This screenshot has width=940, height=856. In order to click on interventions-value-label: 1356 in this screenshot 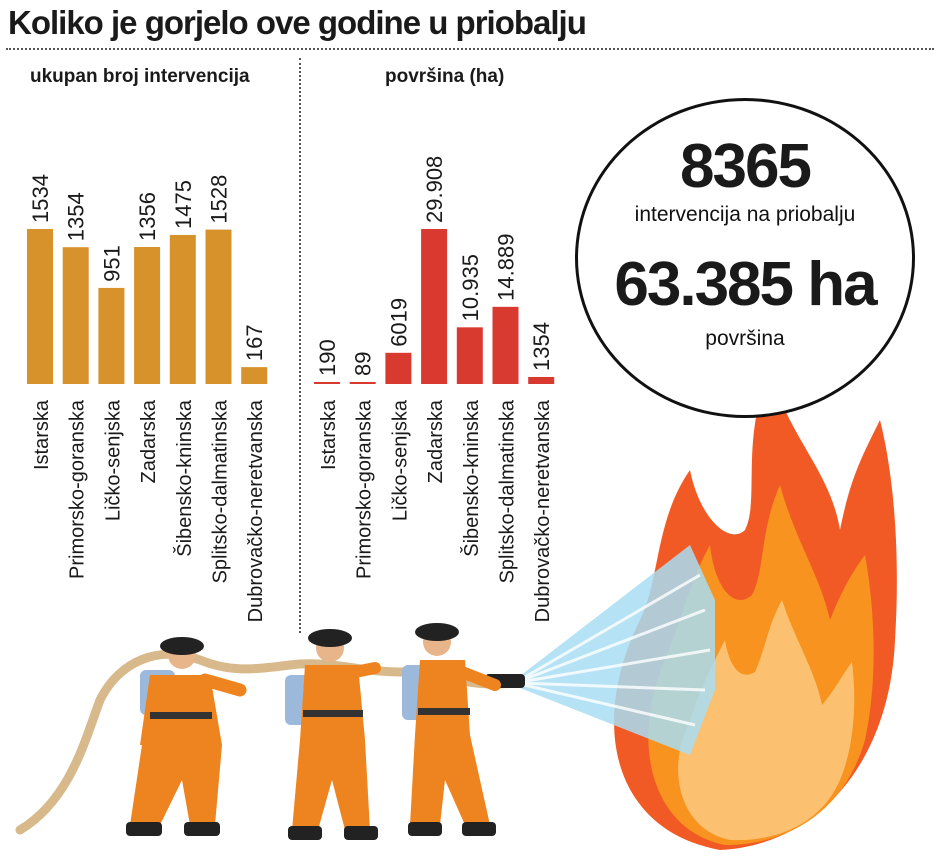, I will do `click(147, 216)`.